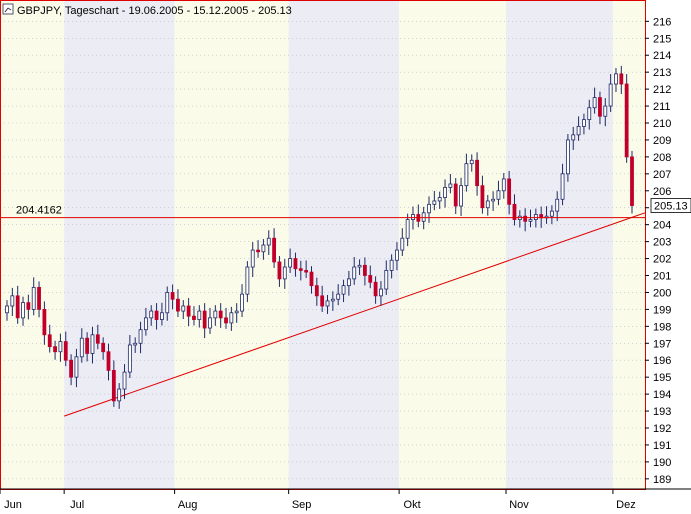 Image resolution: width=691 pixels, height=514 pixels. I want to click on y-tick-label: 189, so click(662, 480).